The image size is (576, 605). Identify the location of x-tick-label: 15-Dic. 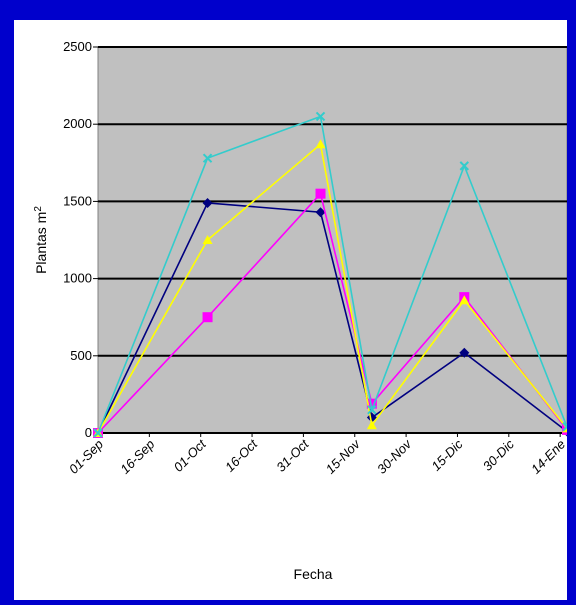
(447, 455).